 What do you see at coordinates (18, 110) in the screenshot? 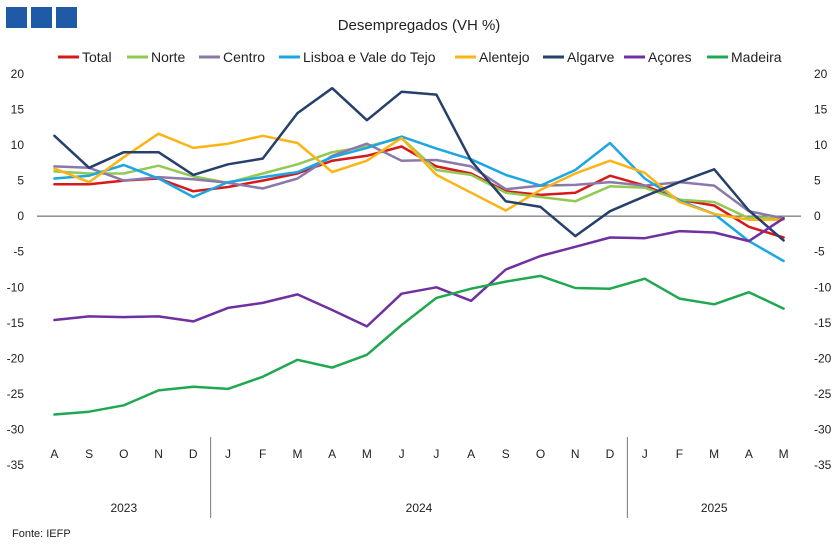
I see `y-tick-label-left: 15` at bounding box center [18, 110].